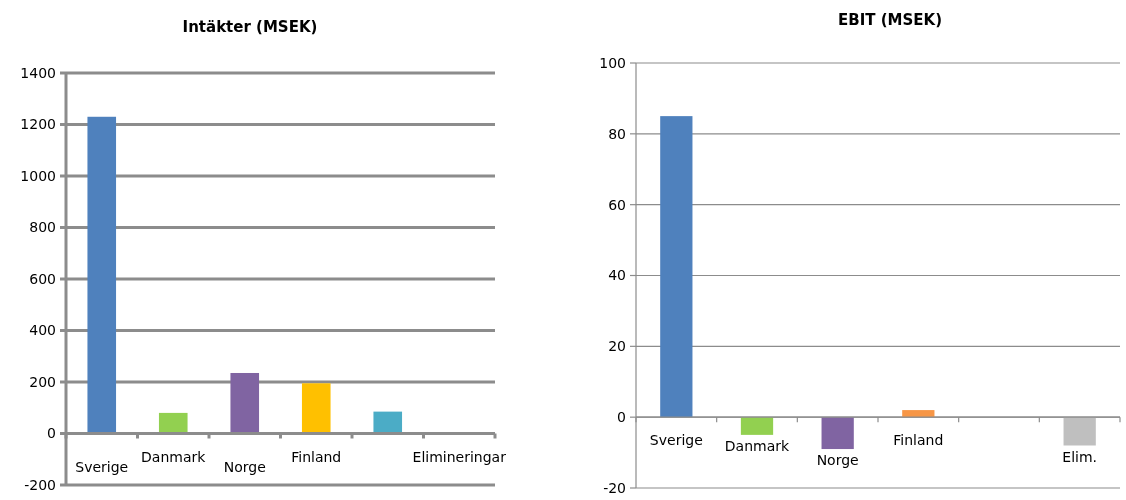 Image resolution: width=1126 pixels, height=500 pixels. What do you see at coordinates (612, 62) in the screenshot?
I see `y-tick-label: 100` at bounding box center [612, 62].